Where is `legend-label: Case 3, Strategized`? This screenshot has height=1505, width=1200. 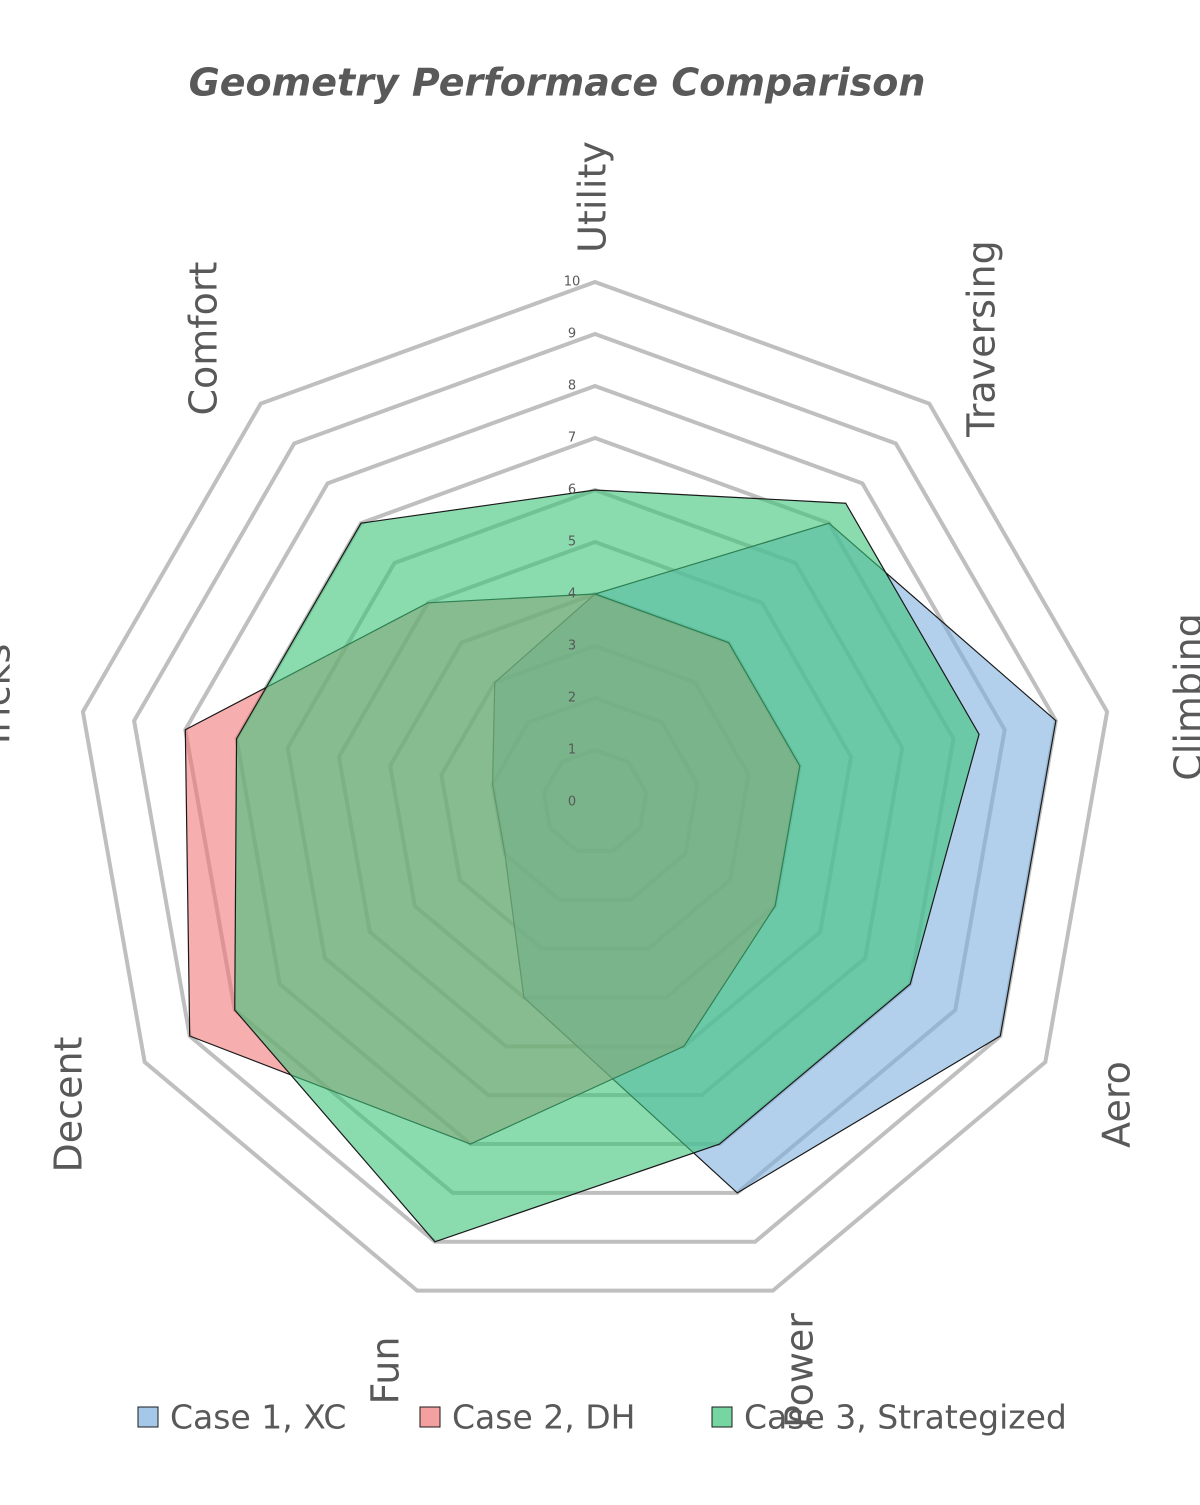
legend-label: Case 3, Strategized is located at coordinates (905, 1417).